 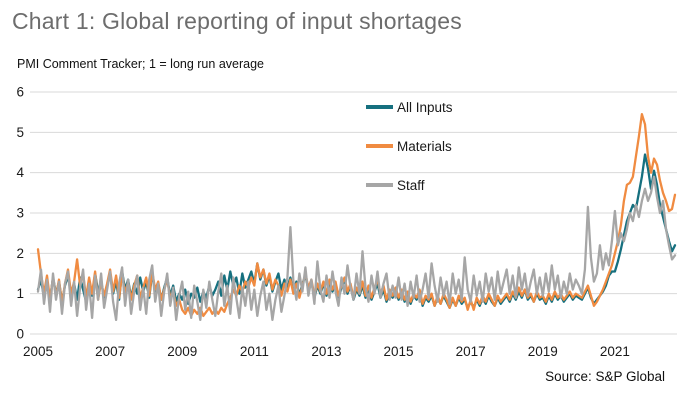 I want to click on legend-label-all-inputs: All Inputs, so click(x=425, y=107).